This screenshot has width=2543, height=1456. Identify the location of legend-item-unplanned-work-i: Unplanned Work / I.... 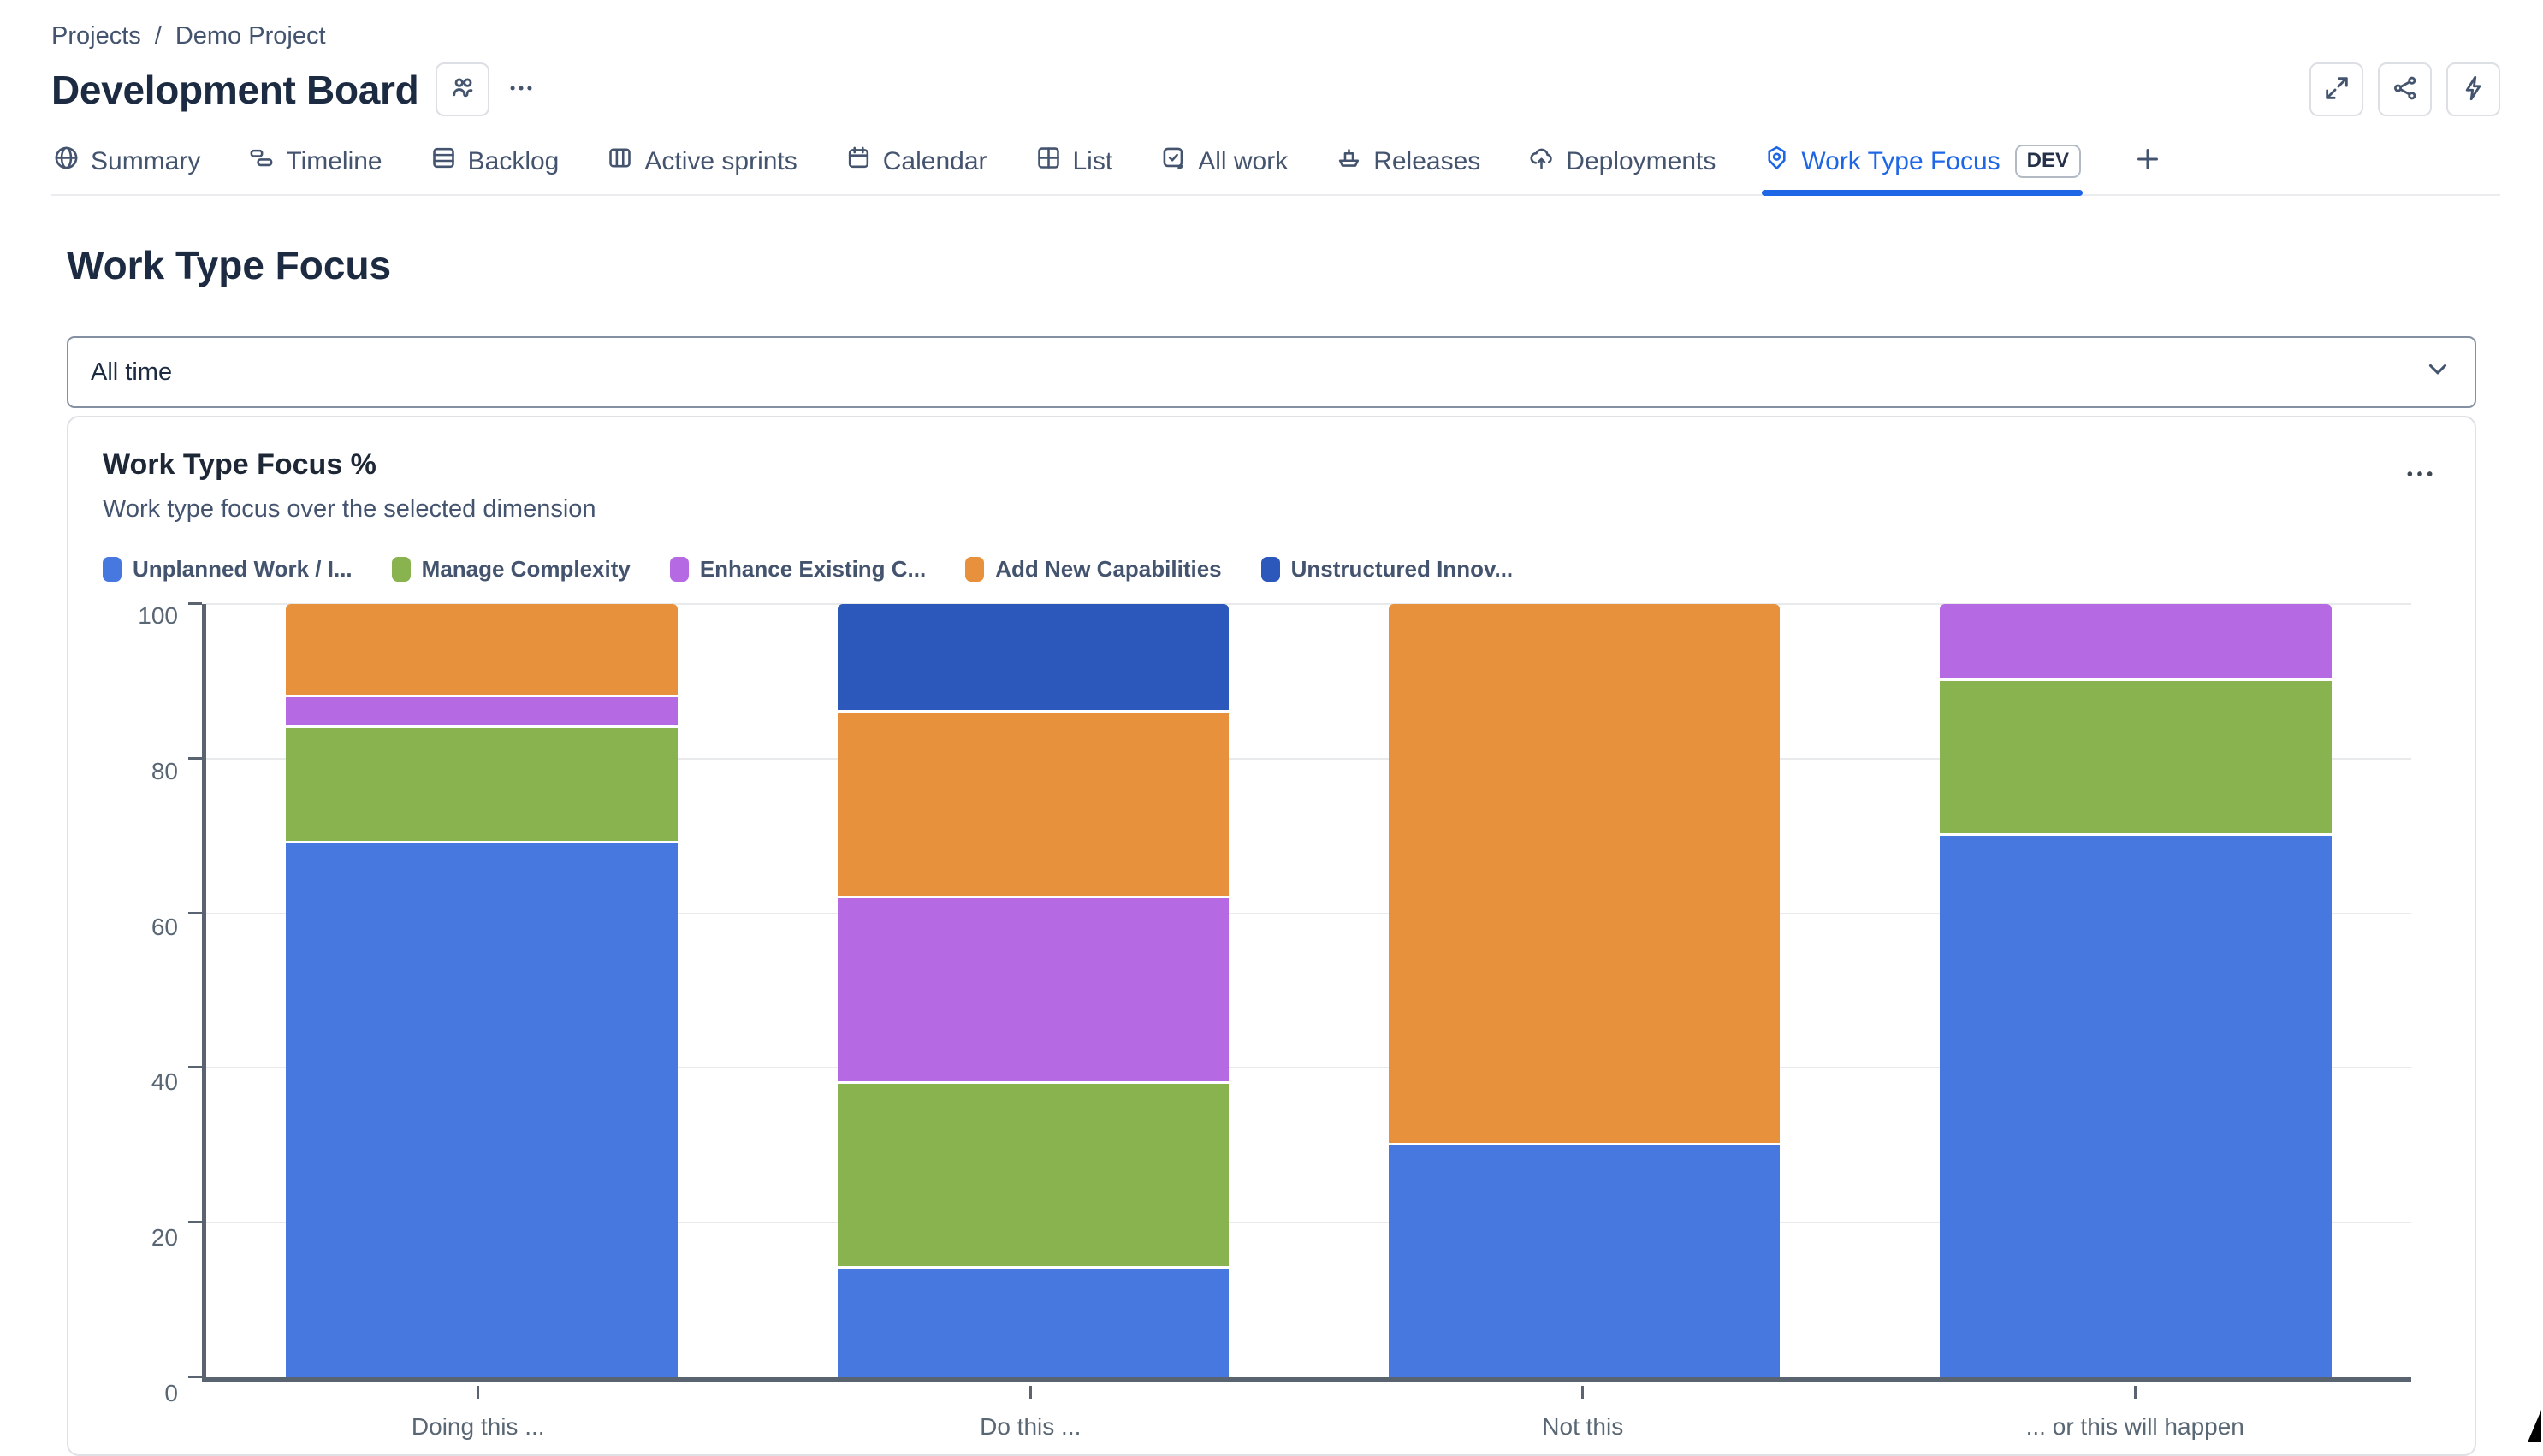
(228, 569).